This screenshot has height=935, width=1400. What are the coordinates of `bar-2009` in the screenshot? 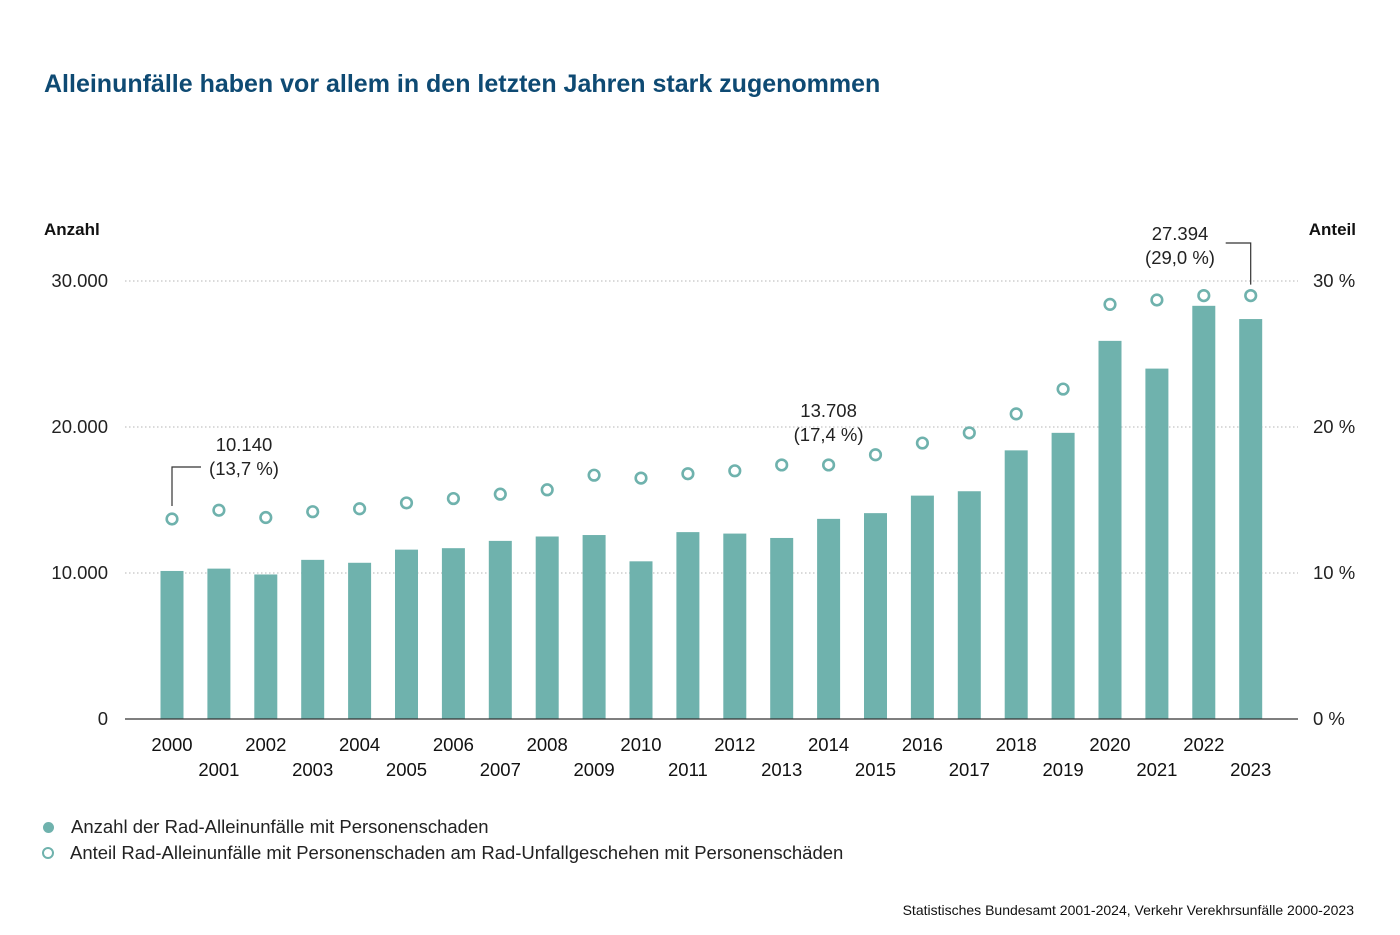 It's located at (594, 627).